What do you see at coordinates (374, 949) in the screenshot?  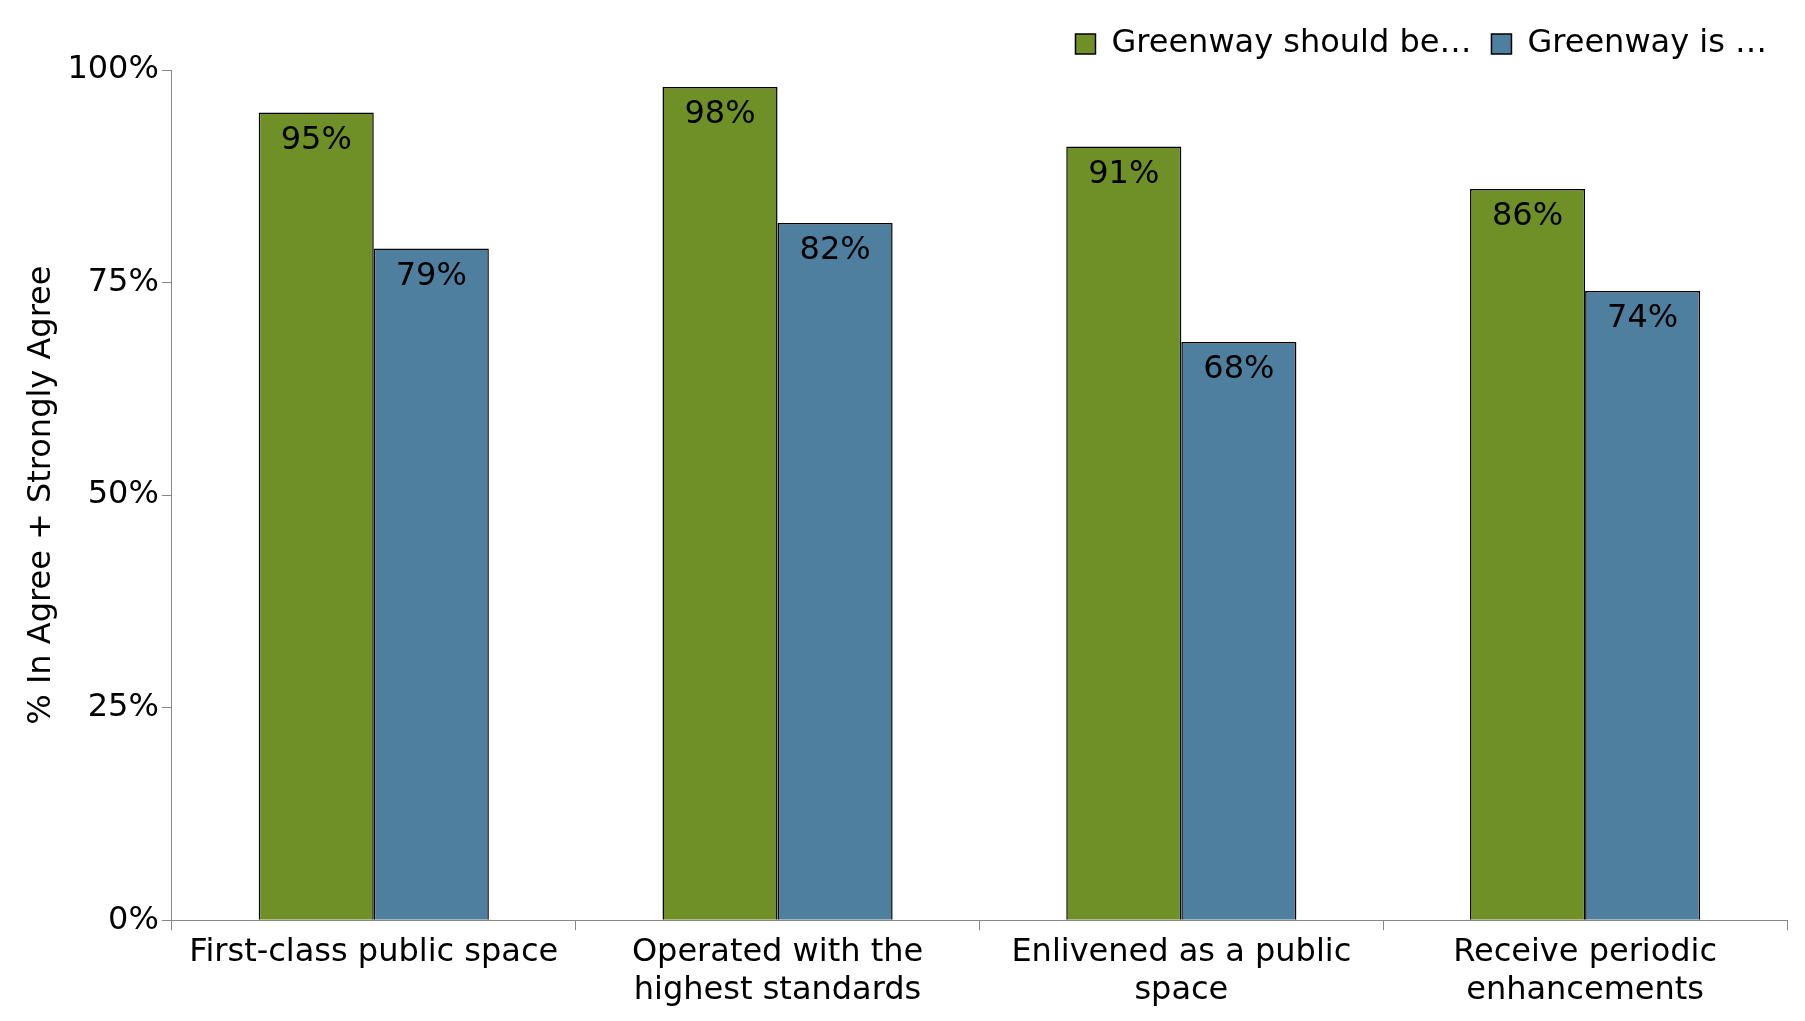 I see `x-tick-label: First-class public space` at bounding box center [374, 949].